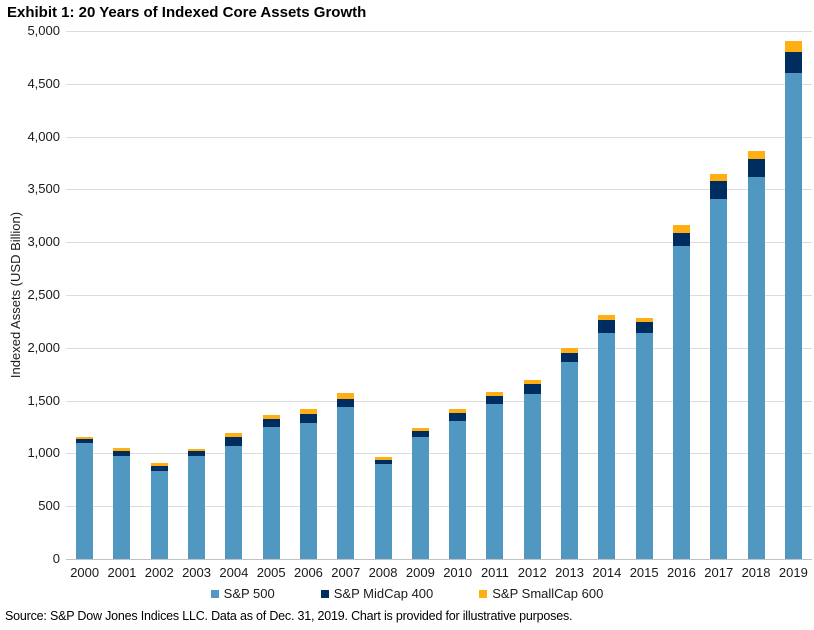 The height and width of the screenshot is (630, 814). What do you see at coordinates (43, 453) in the screenshot?
I see `y-tick-label-1000: 1,000` at bounding box center [43, 453].